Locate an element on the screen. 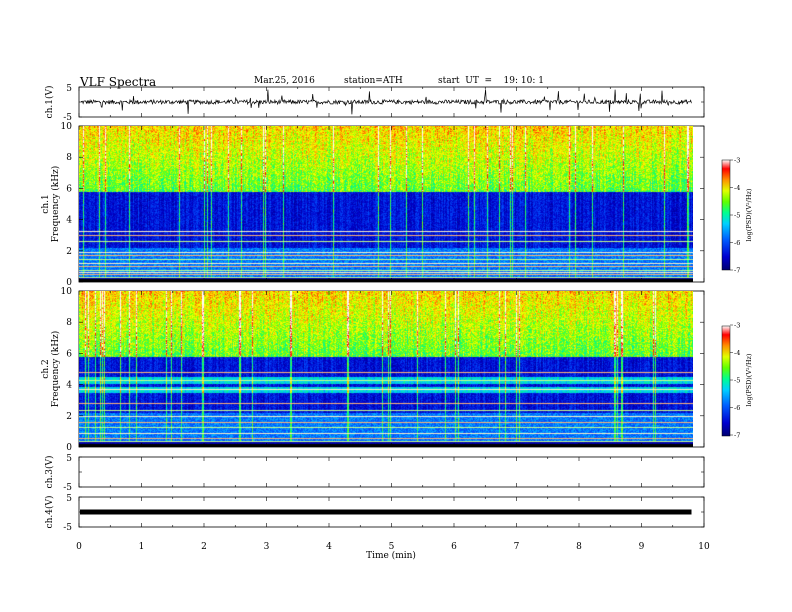 Image resolution: width=792 pixels, height=612 pixels. y-axis-label: ch.1(V) is located at coordinates (49, 102).